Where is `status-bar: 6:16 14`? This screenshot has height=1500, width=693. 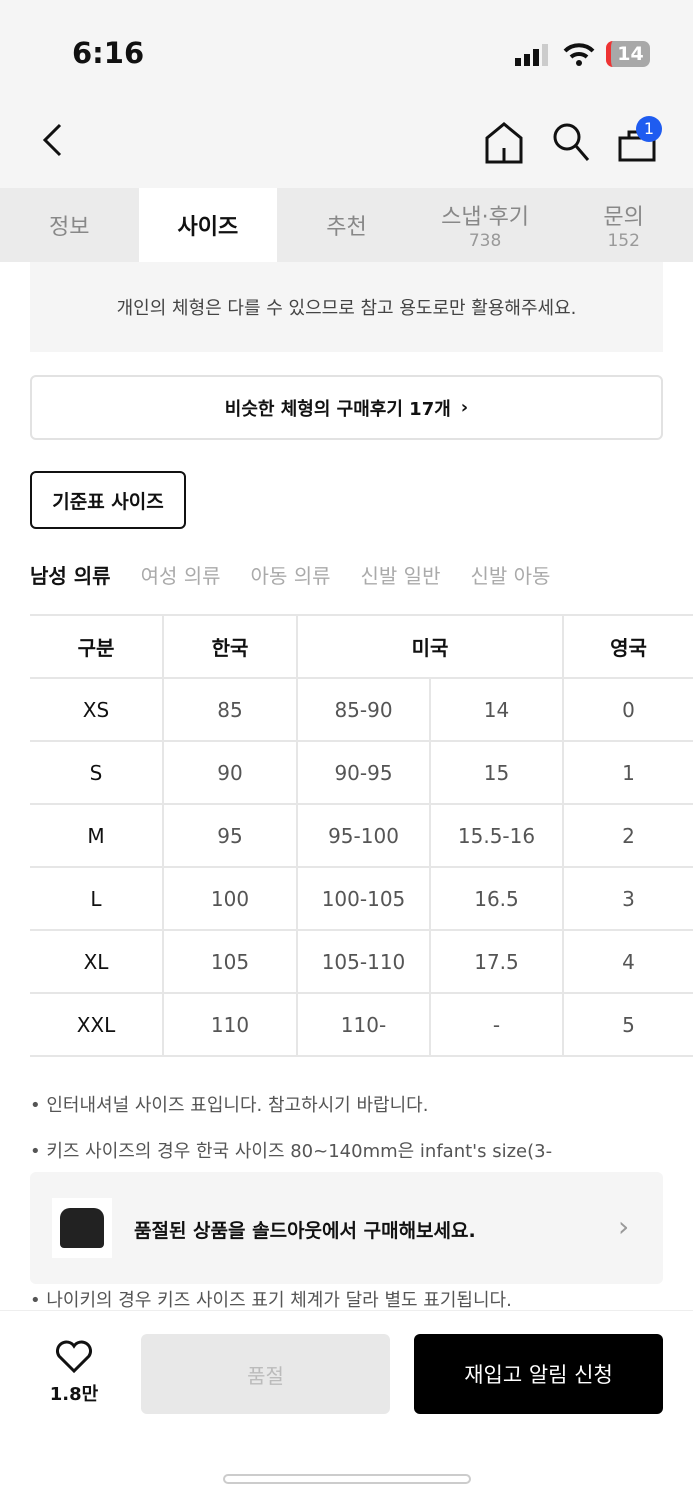 status-bar: 6:16 14 is located at coordinates (346, 50).